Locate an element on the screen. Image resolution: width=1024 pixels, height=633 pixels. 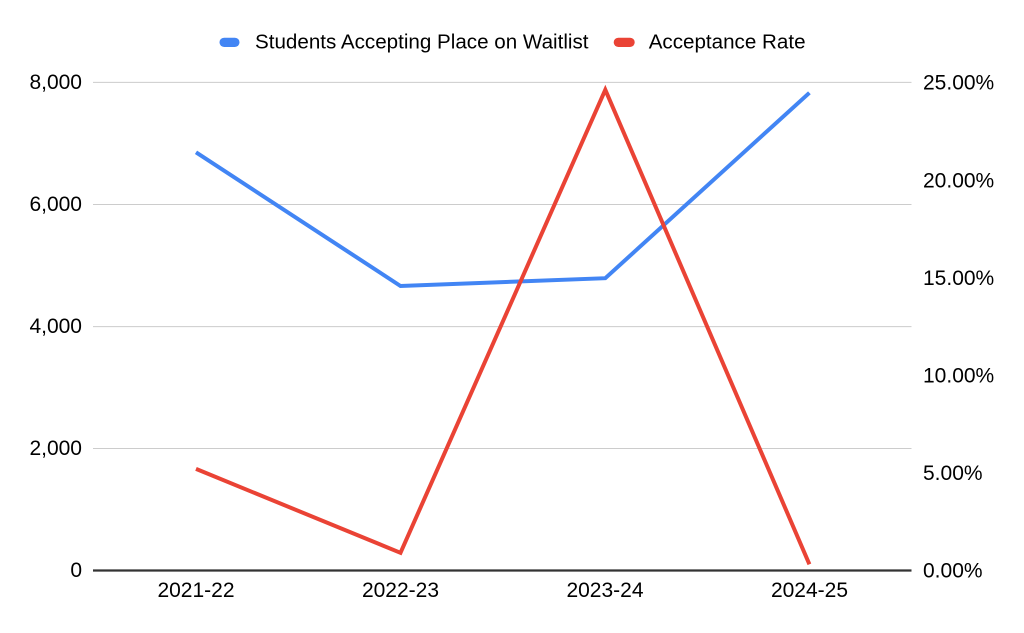
svg-text: 2,000 is located at coordinates (55, 448).